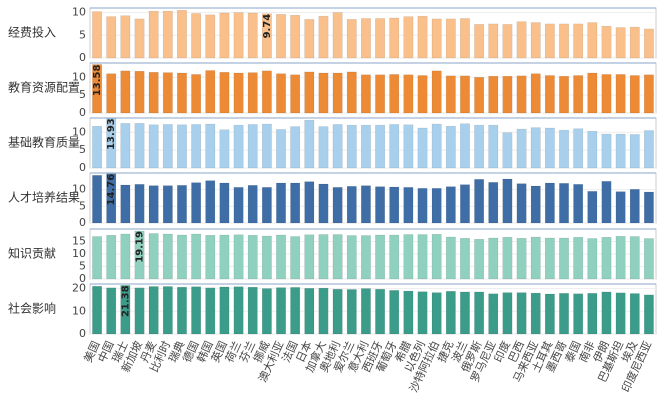 The height and width of the screenshot is (406, 660). I want to click on panel-title: 知识贡献, so click(32, 253).